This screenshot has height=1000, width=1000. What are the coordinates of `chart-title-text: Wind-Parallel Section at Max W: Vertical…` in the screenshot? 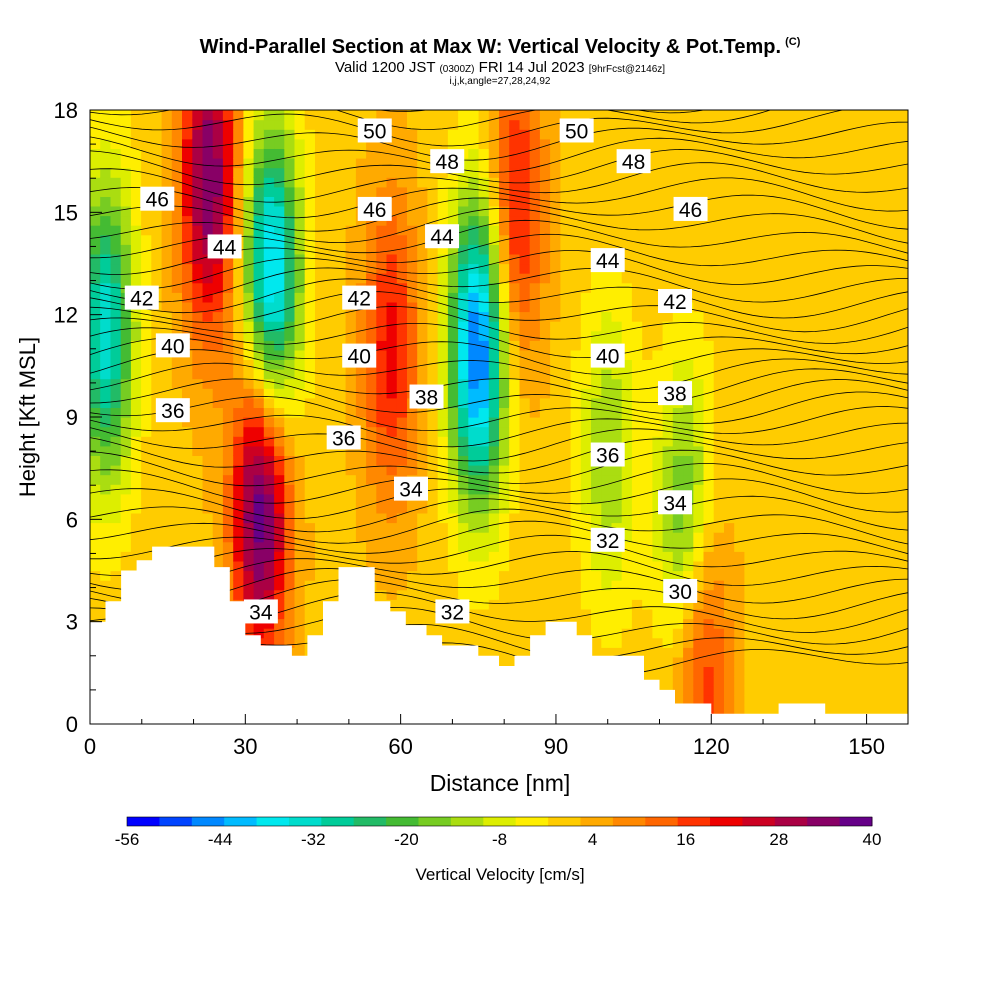 It's located at (490, 47).